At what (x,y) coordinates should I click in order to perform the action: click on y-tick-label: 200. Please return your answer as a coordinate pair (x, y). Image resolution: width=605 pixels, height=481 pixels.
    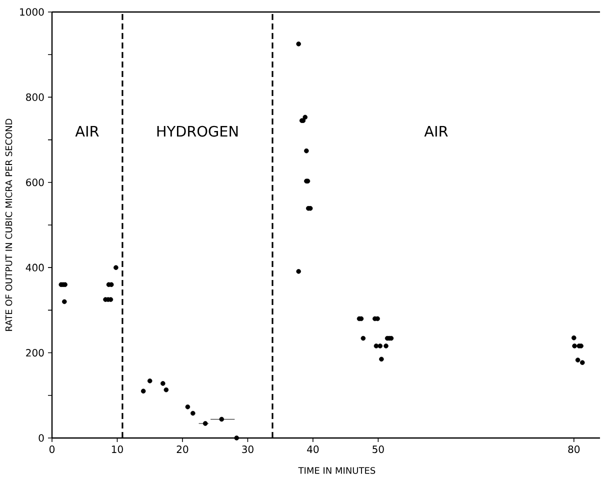
    Looking at the image, I should click on (35, 352).